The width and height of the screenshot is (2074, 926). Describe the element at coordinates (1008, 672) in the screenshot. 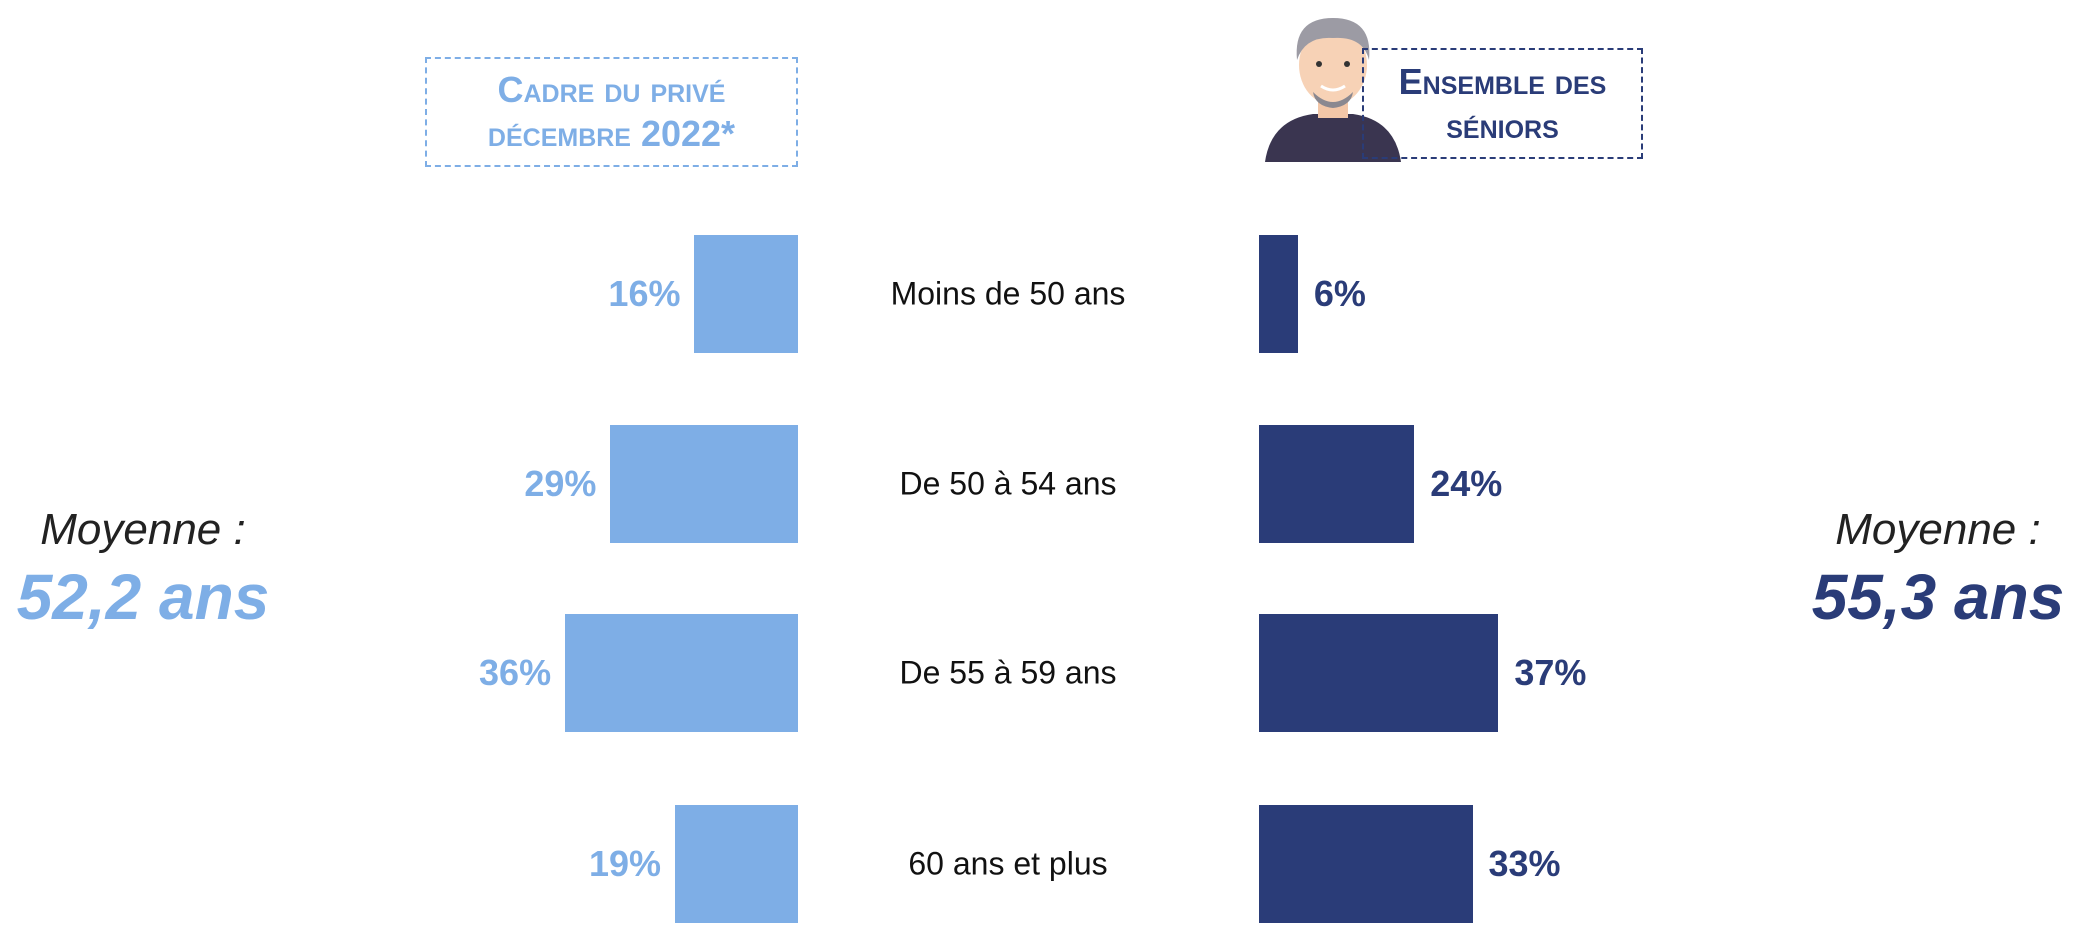

I see `category-label: De 55 à 59 ans` at that location.